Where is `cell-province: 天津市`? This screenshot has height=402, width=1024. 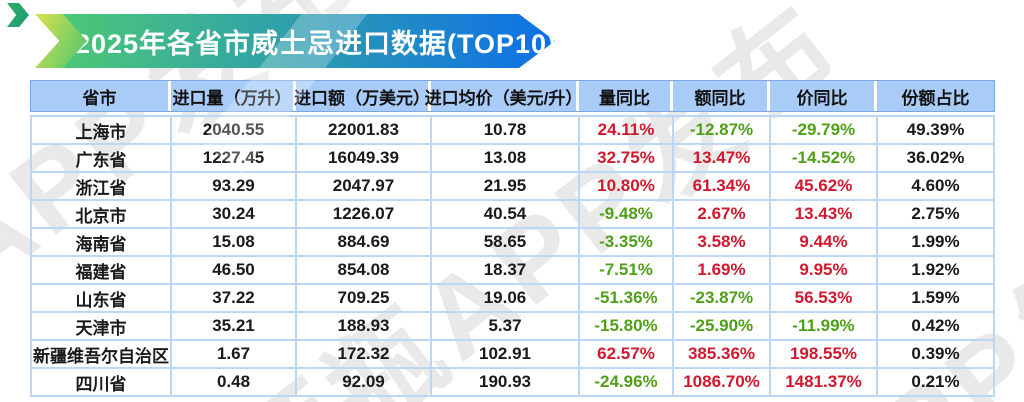
cell-province: 天津市 is located at coordinates (102, 327).